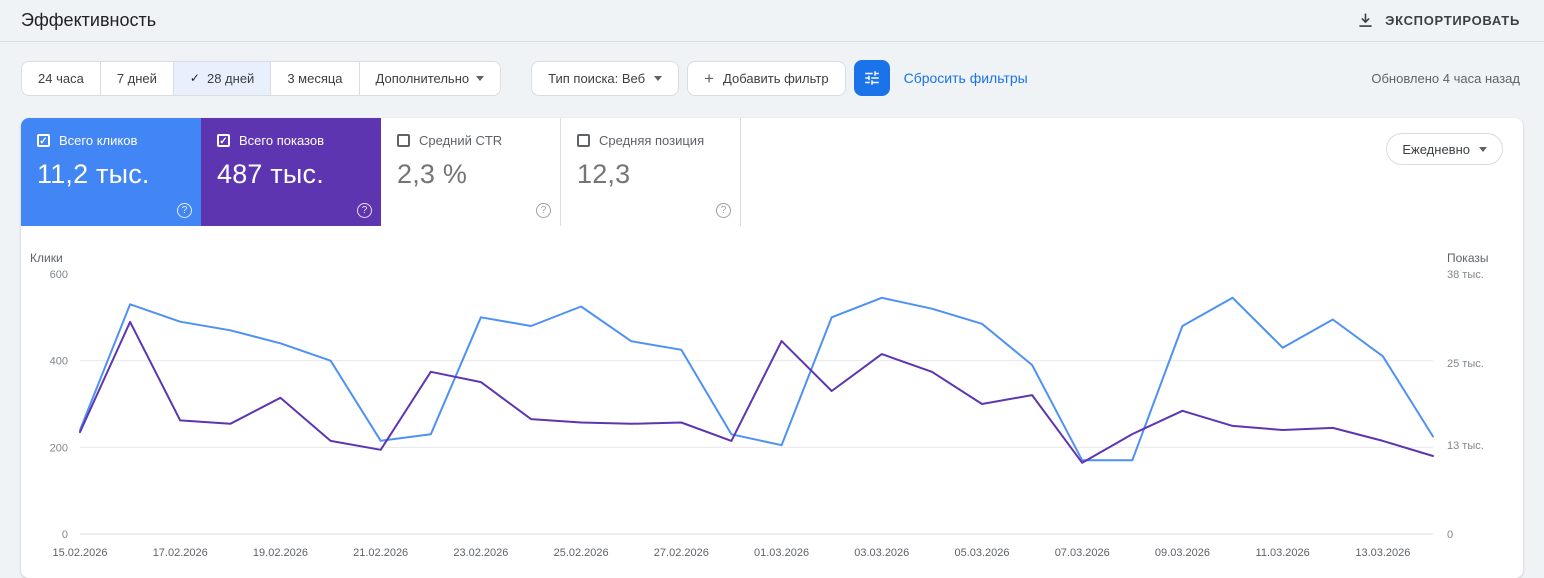 The width and height of the screenshot is (1544, 578). Describe the element at coordinates (1436, 149) in the screenshot. I see `granularity-label: Ежедневно` at that location.